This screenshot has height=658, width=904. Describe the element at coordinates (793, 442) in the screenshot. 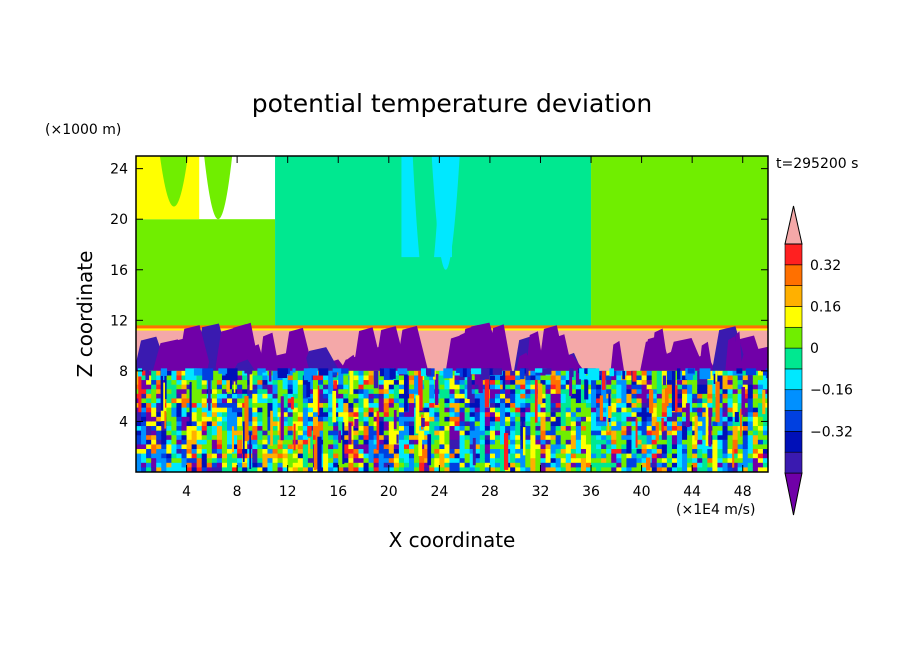

I see `colorbar-cell` at that location.